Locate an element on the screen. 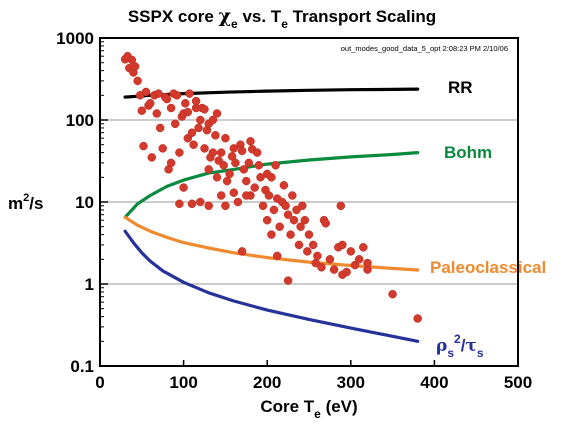 The width and height of the screenshot is (565, 435). ylabel-sup: 2 is located at coordinates (26, 198).